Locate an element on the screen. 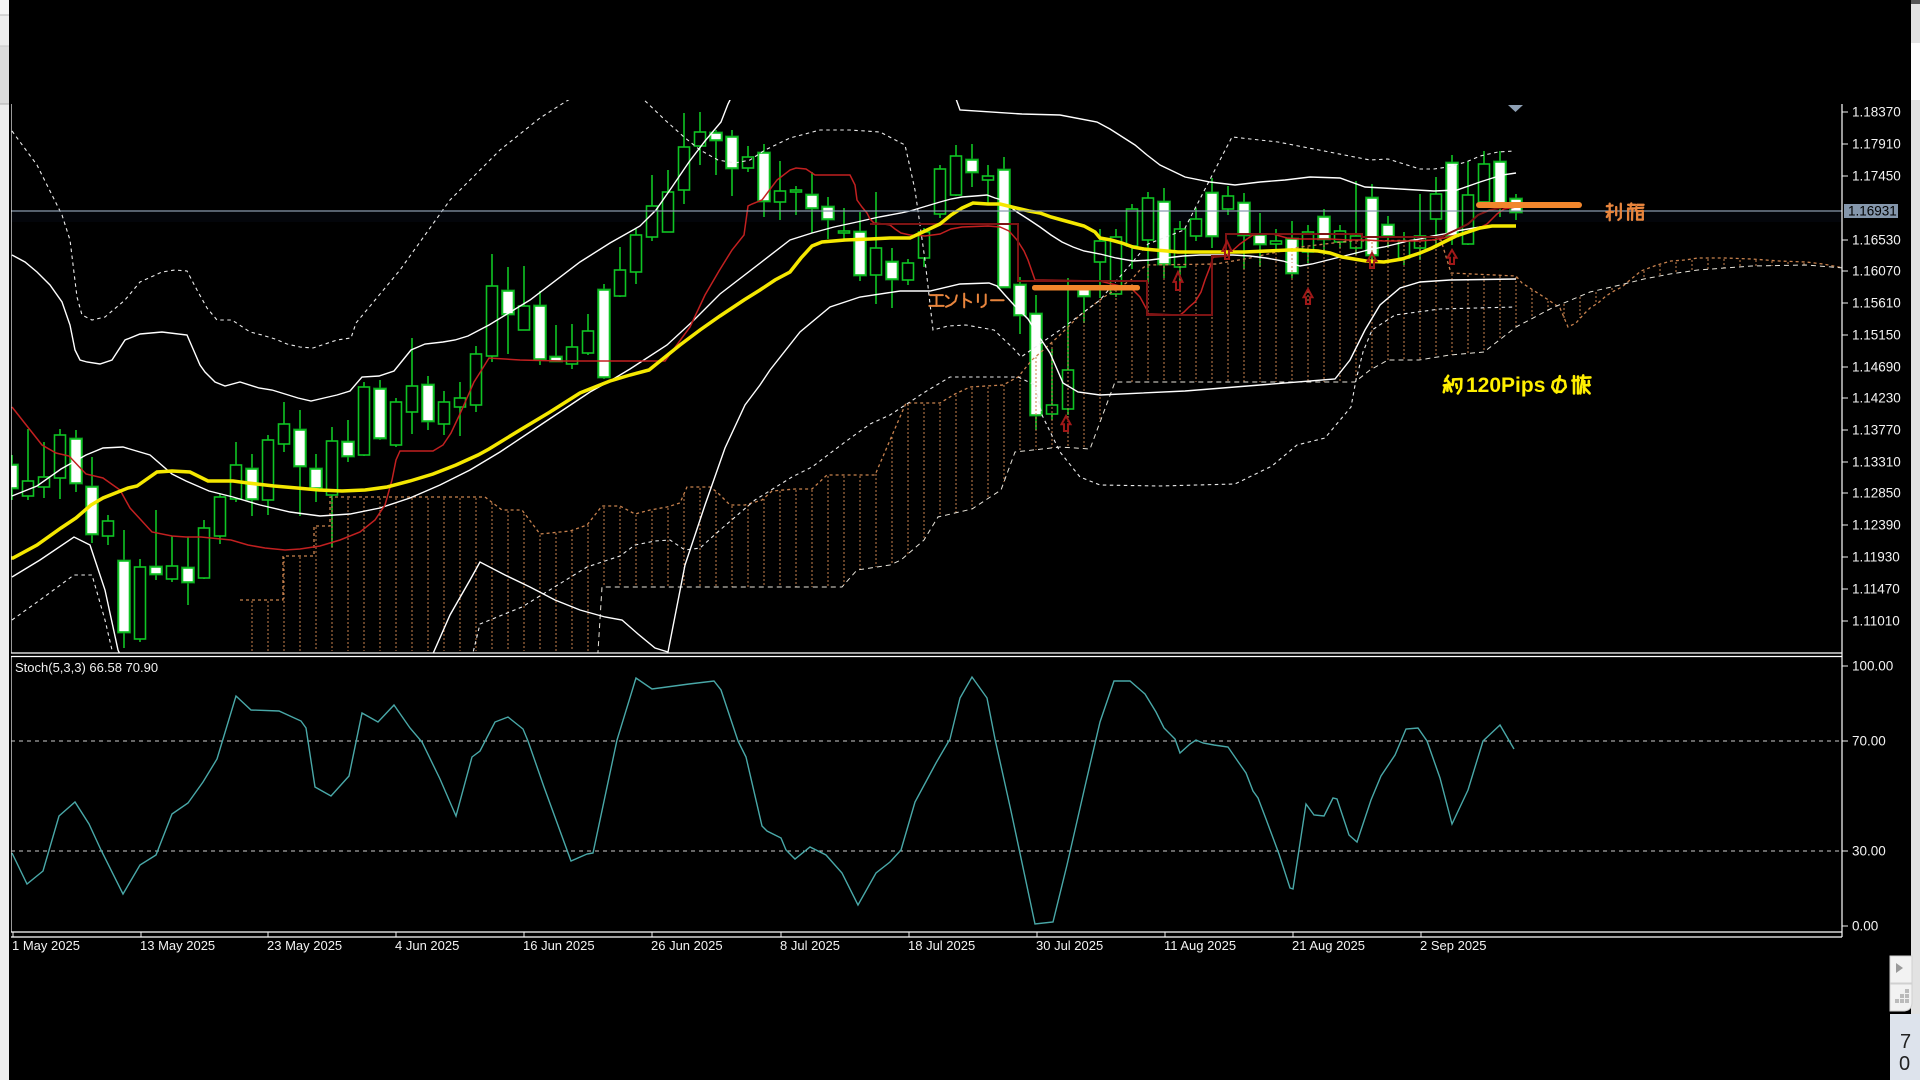 The height and width of the screenshot is (1080, 1920). svg-text: 0.00 is located at coordinates (1865, 926).